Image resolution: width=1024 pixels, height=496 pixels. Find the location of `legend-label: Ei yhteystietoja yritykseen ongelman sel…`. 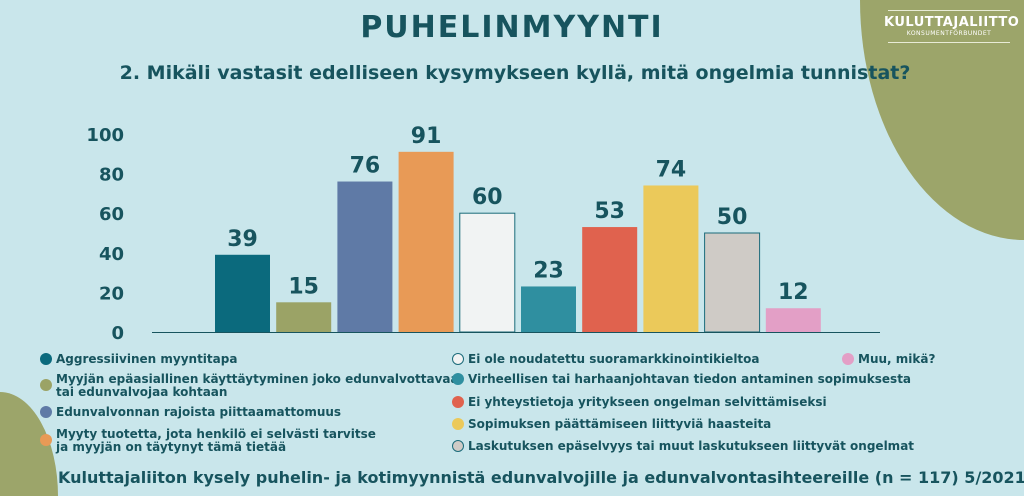

legend-label: Ei yhteystietoja yritykseen ongelman sel… is located at coordinates (647, 402).